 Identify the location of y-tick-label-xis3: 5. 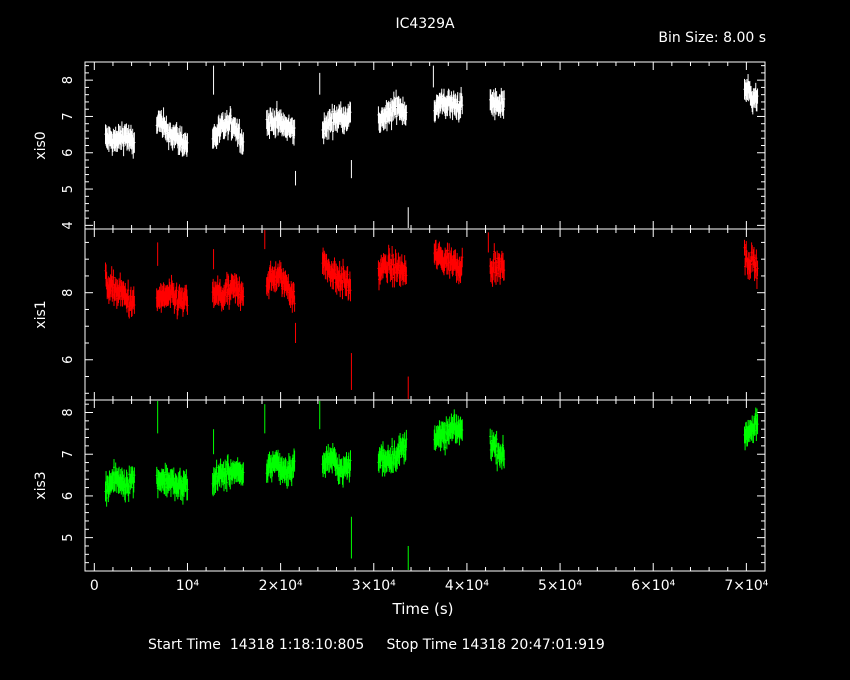
(68, 537).